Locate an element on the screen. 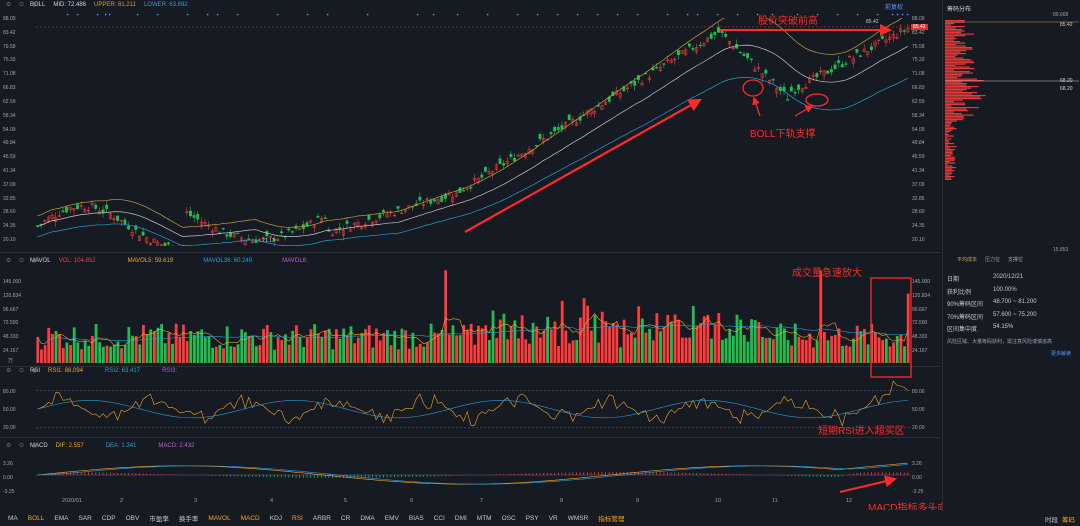  indicator-tab: WMSR is located at coordinates (578, 518).